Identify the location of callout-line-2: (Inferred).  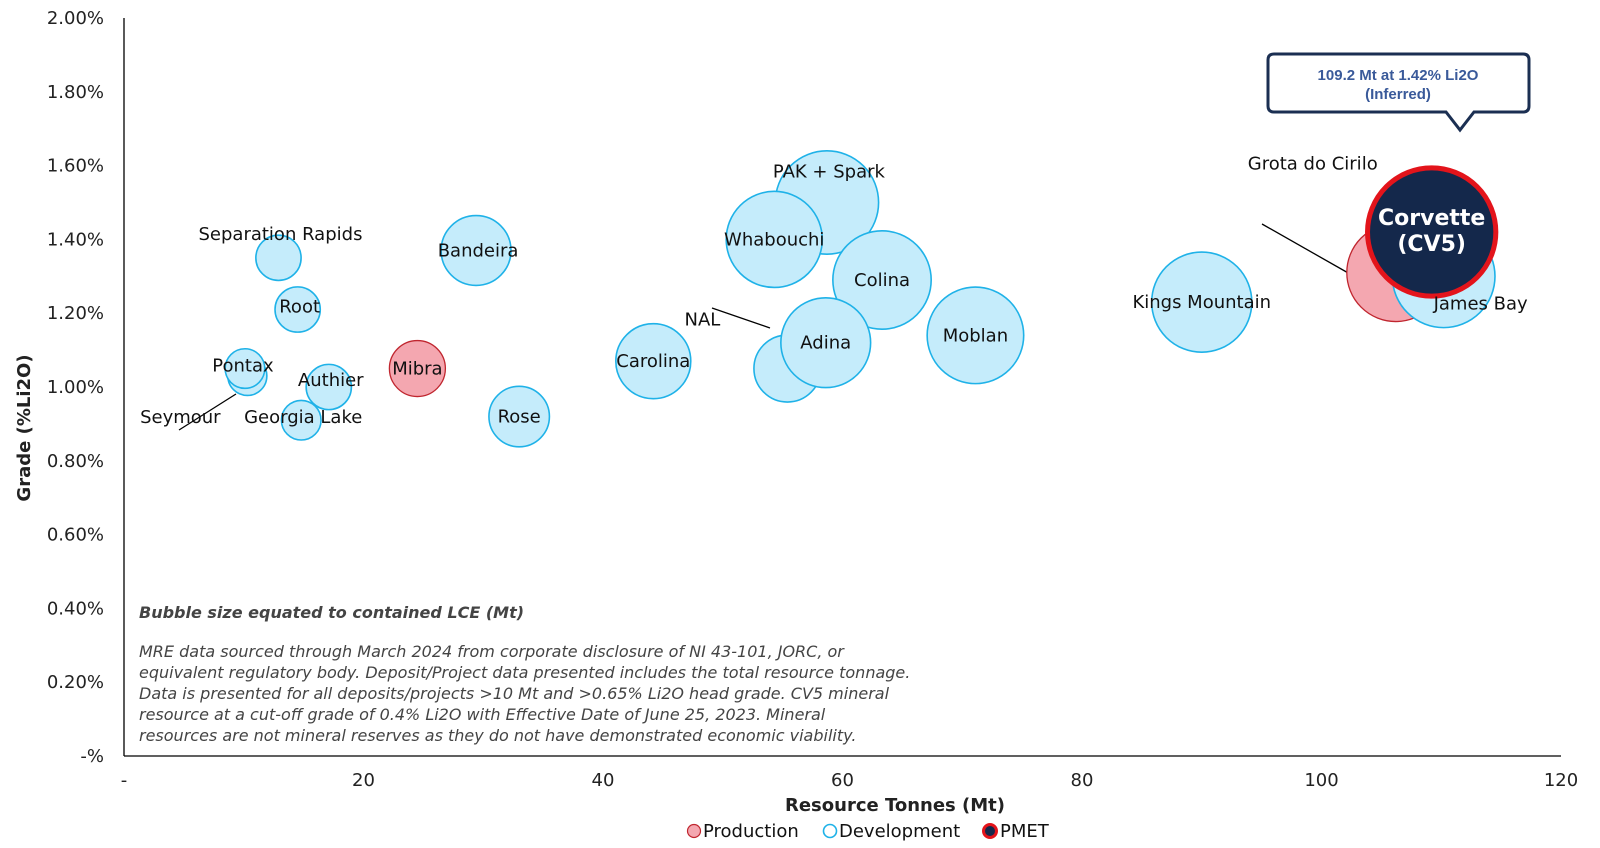
(1398, 94).